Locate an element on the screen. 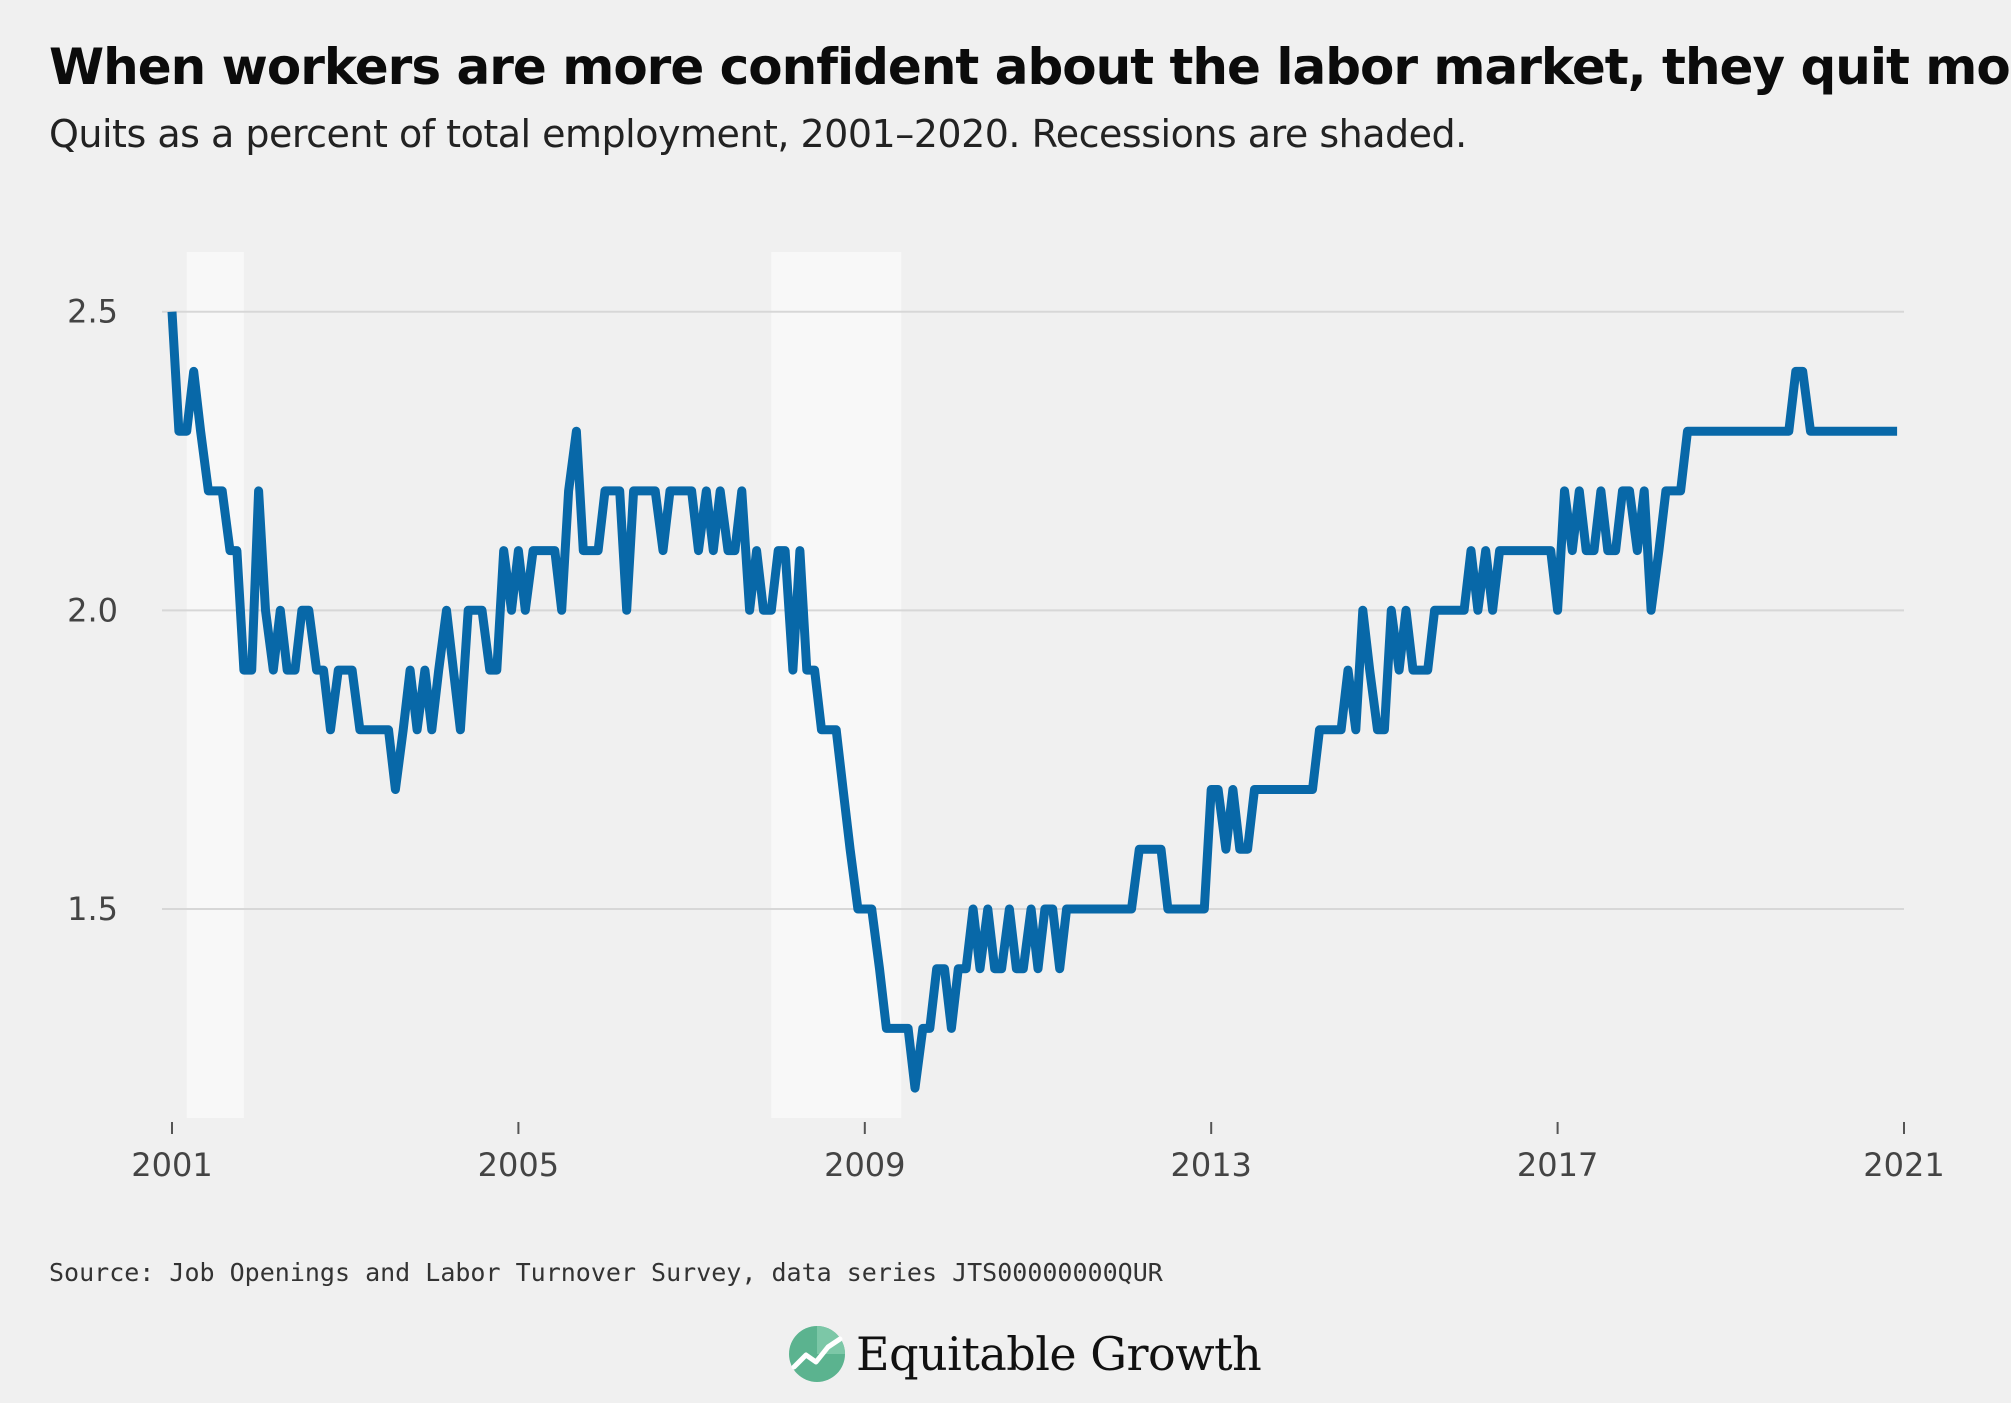  y-axis-ticks: 1.5 2.0 2.5 is located at coordinates (92, 610).